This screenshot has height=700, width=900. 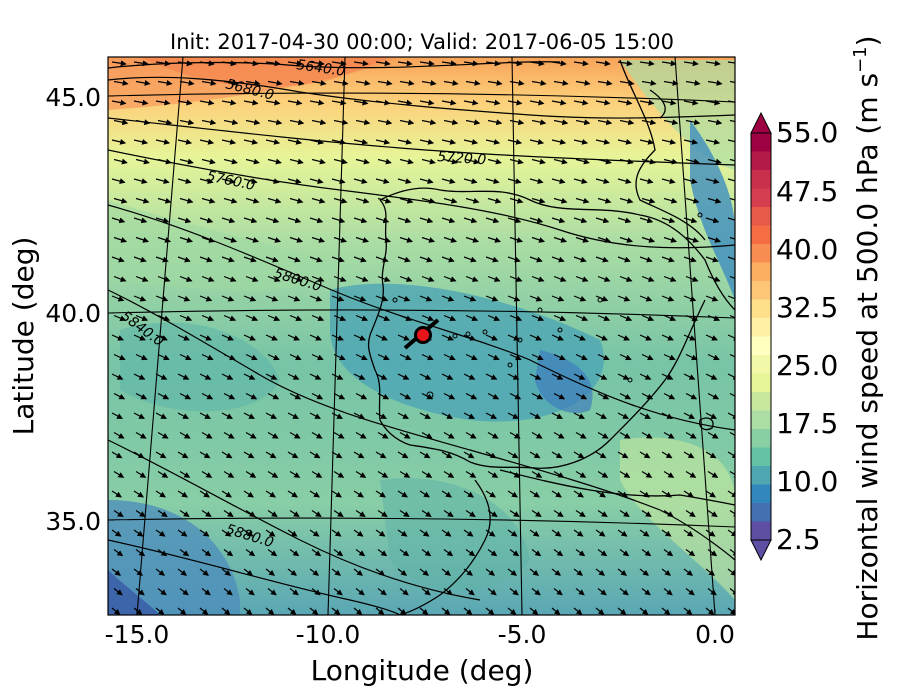 I want to click on colorbar-segment, so click(x=761, y=420).